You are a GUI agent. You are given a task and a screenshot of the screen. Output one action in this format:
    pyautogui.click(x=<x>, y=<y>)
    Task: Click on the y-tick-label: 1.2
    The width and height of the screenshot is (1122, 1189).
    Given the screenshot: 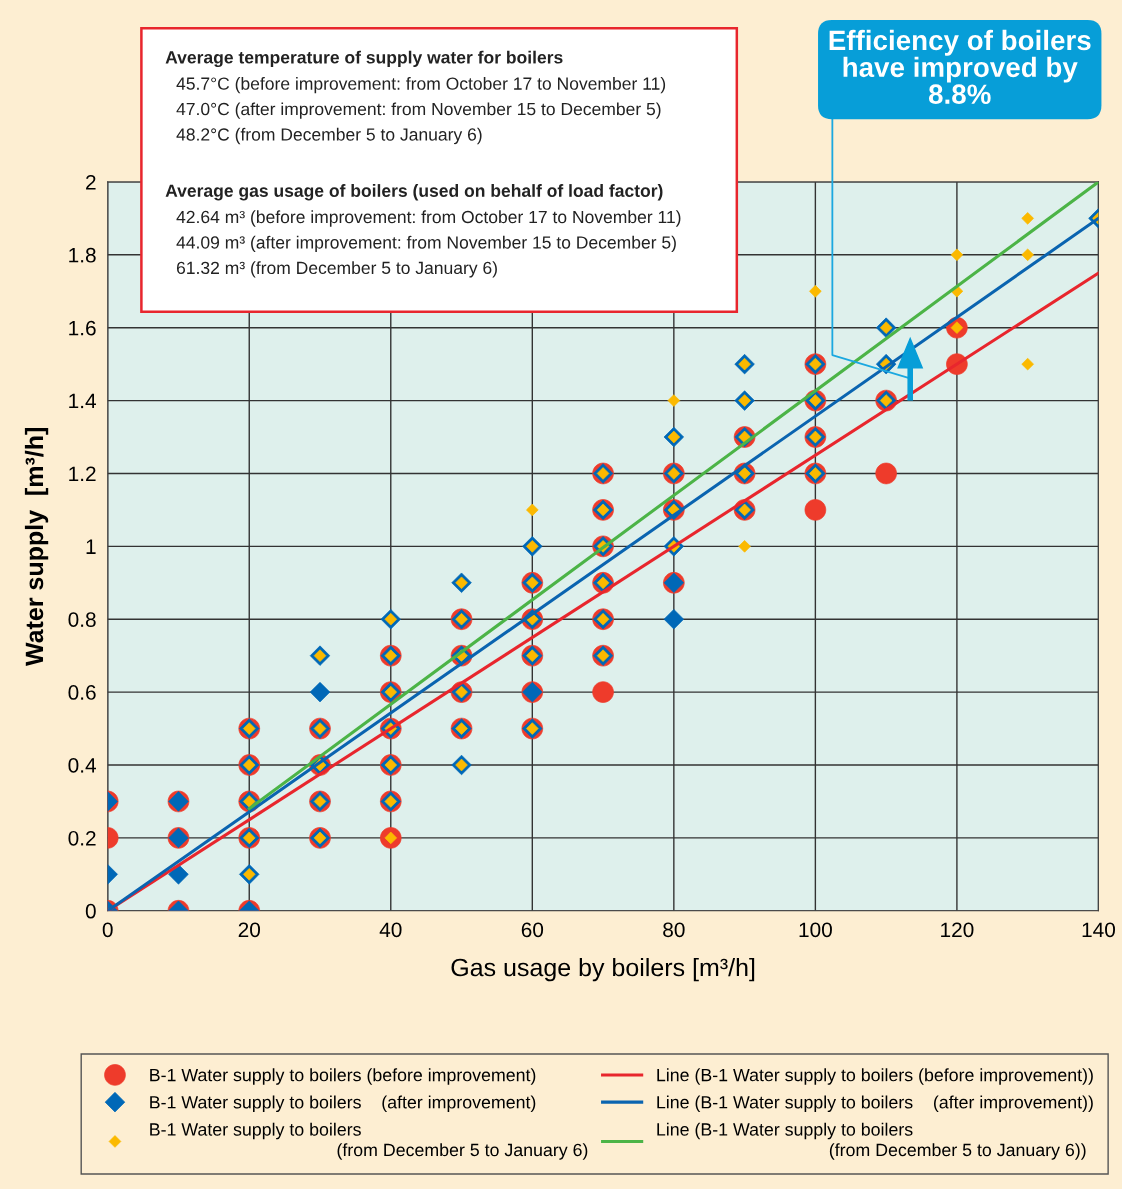 What is the action you would take?
    pyautogui.click(x=82, y=474)
    